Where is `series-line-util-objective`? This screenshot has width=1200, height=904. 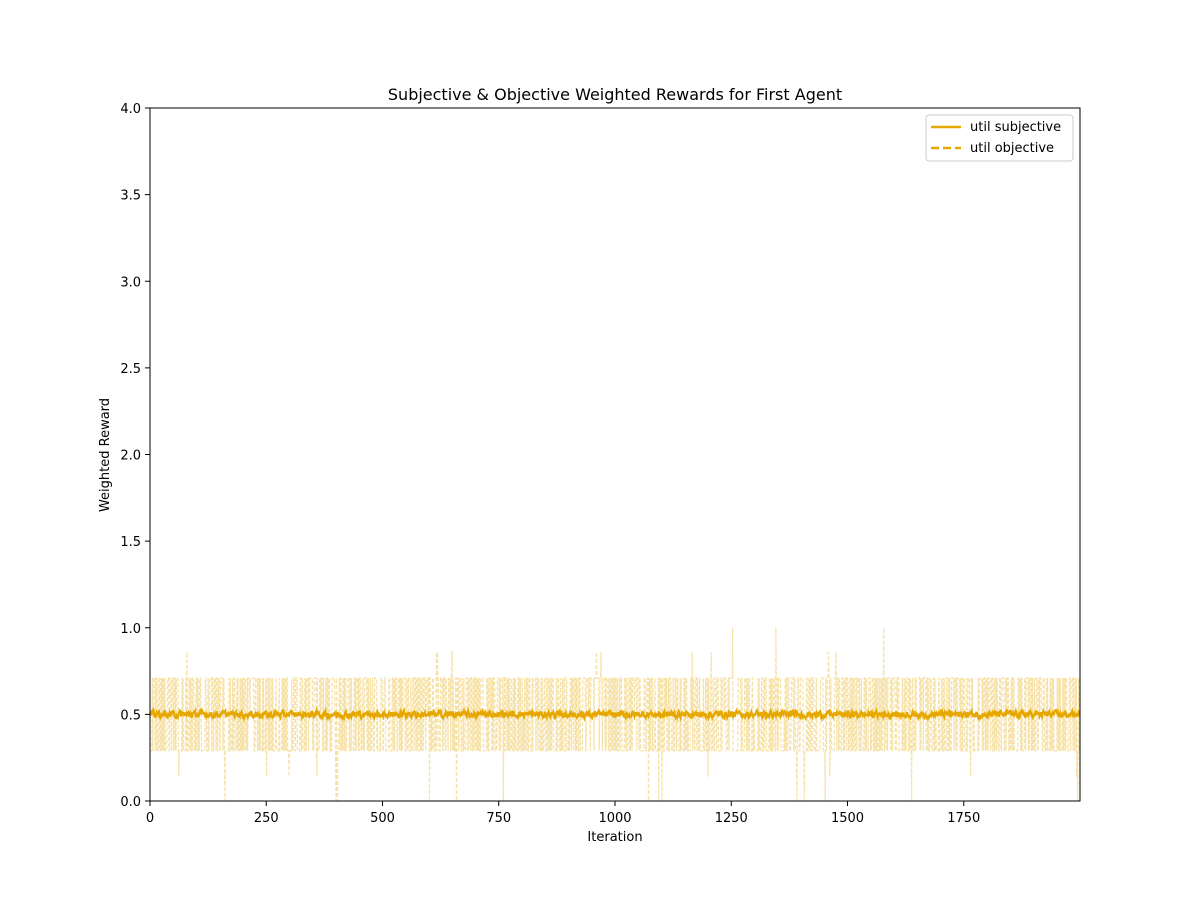
series-line-util-objective is located at coordinates (615, 714).